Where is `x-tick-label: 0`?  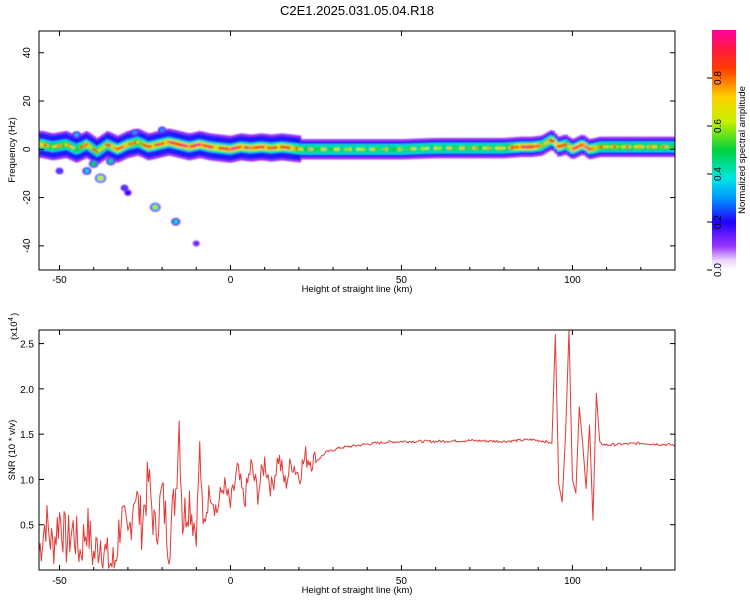
x-tick-label: 0 is located at coordinates (231, 581).